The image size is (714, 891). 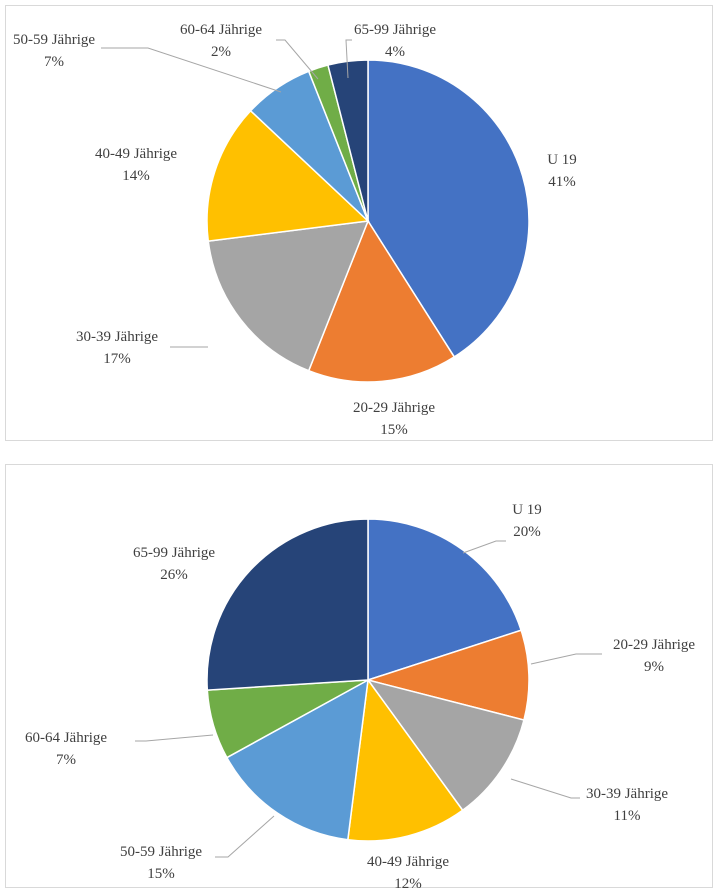 I want to click on percent-label: 17%, so click(x=117, y=359).